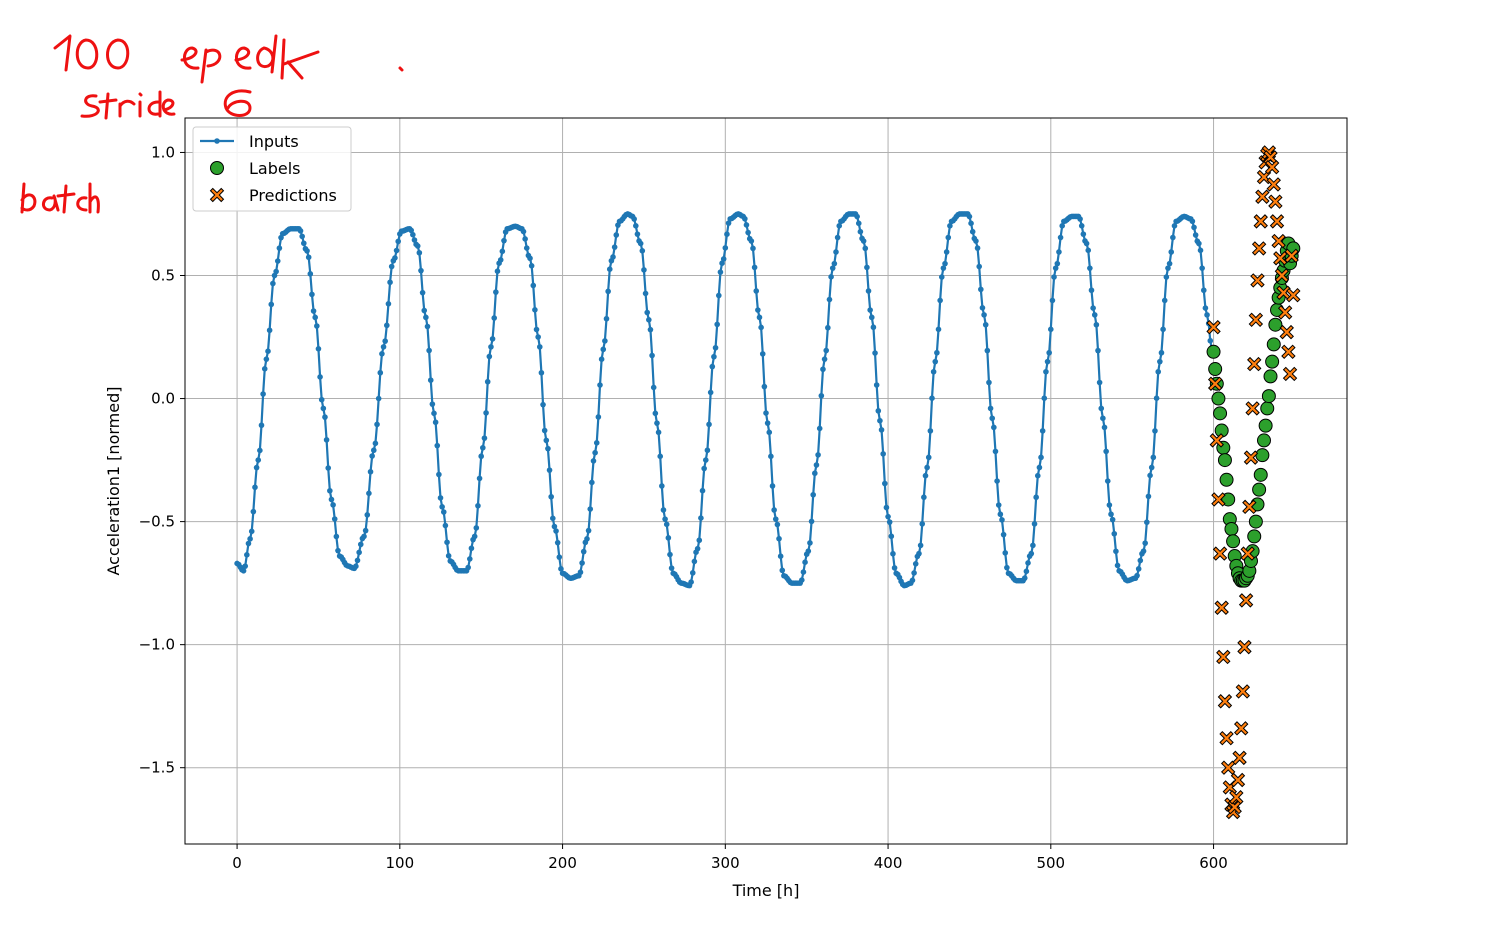 The image size is (1485, 942). I want to click on y-tick-label: 0.5, so click(163, 276).